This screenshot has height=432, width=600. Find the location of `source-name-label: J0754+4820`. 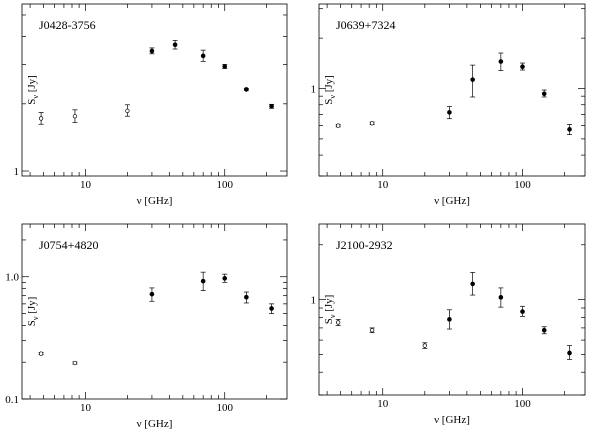

source-name-label: J0754+4820 is located at coordinates (68, 245).